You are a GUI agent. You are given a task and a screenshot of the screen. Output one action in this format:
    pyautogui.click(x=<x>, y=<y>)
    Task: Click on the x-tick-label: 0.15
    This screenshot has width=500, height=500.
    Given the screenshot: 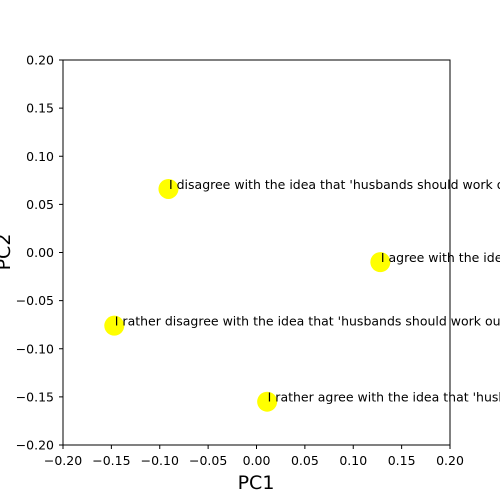 What is the action you would take?
    pyautogui.click(x=402, y=460)
    